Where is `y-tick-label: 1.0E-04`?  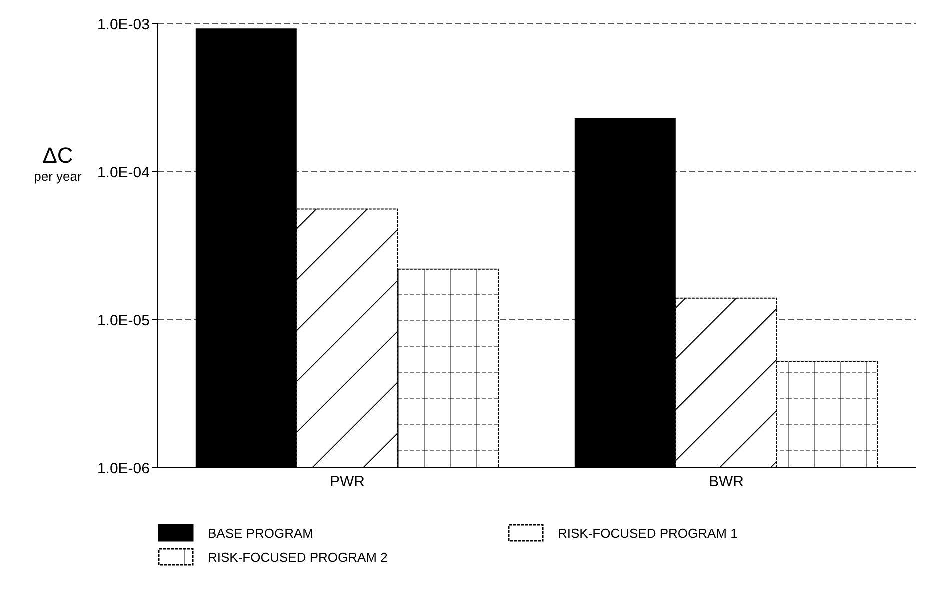 y-tick-label: 1.0E-04 is located at coordinates (123, 173).